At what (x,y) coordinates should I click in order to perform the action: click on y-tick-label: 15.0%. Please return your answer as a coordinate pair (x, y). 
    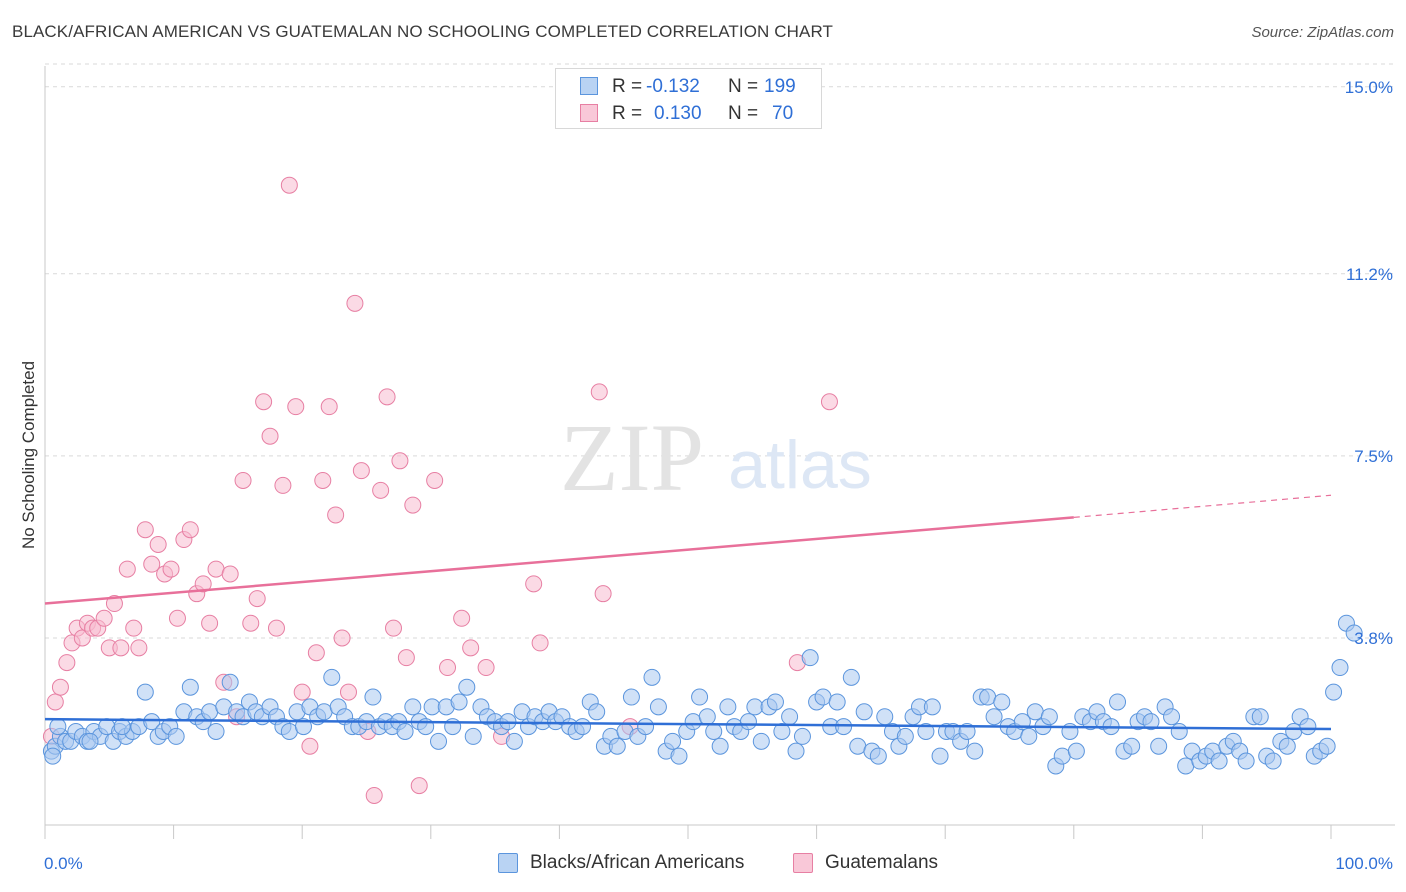
    Looking at the image, I should click on (1369, 87).